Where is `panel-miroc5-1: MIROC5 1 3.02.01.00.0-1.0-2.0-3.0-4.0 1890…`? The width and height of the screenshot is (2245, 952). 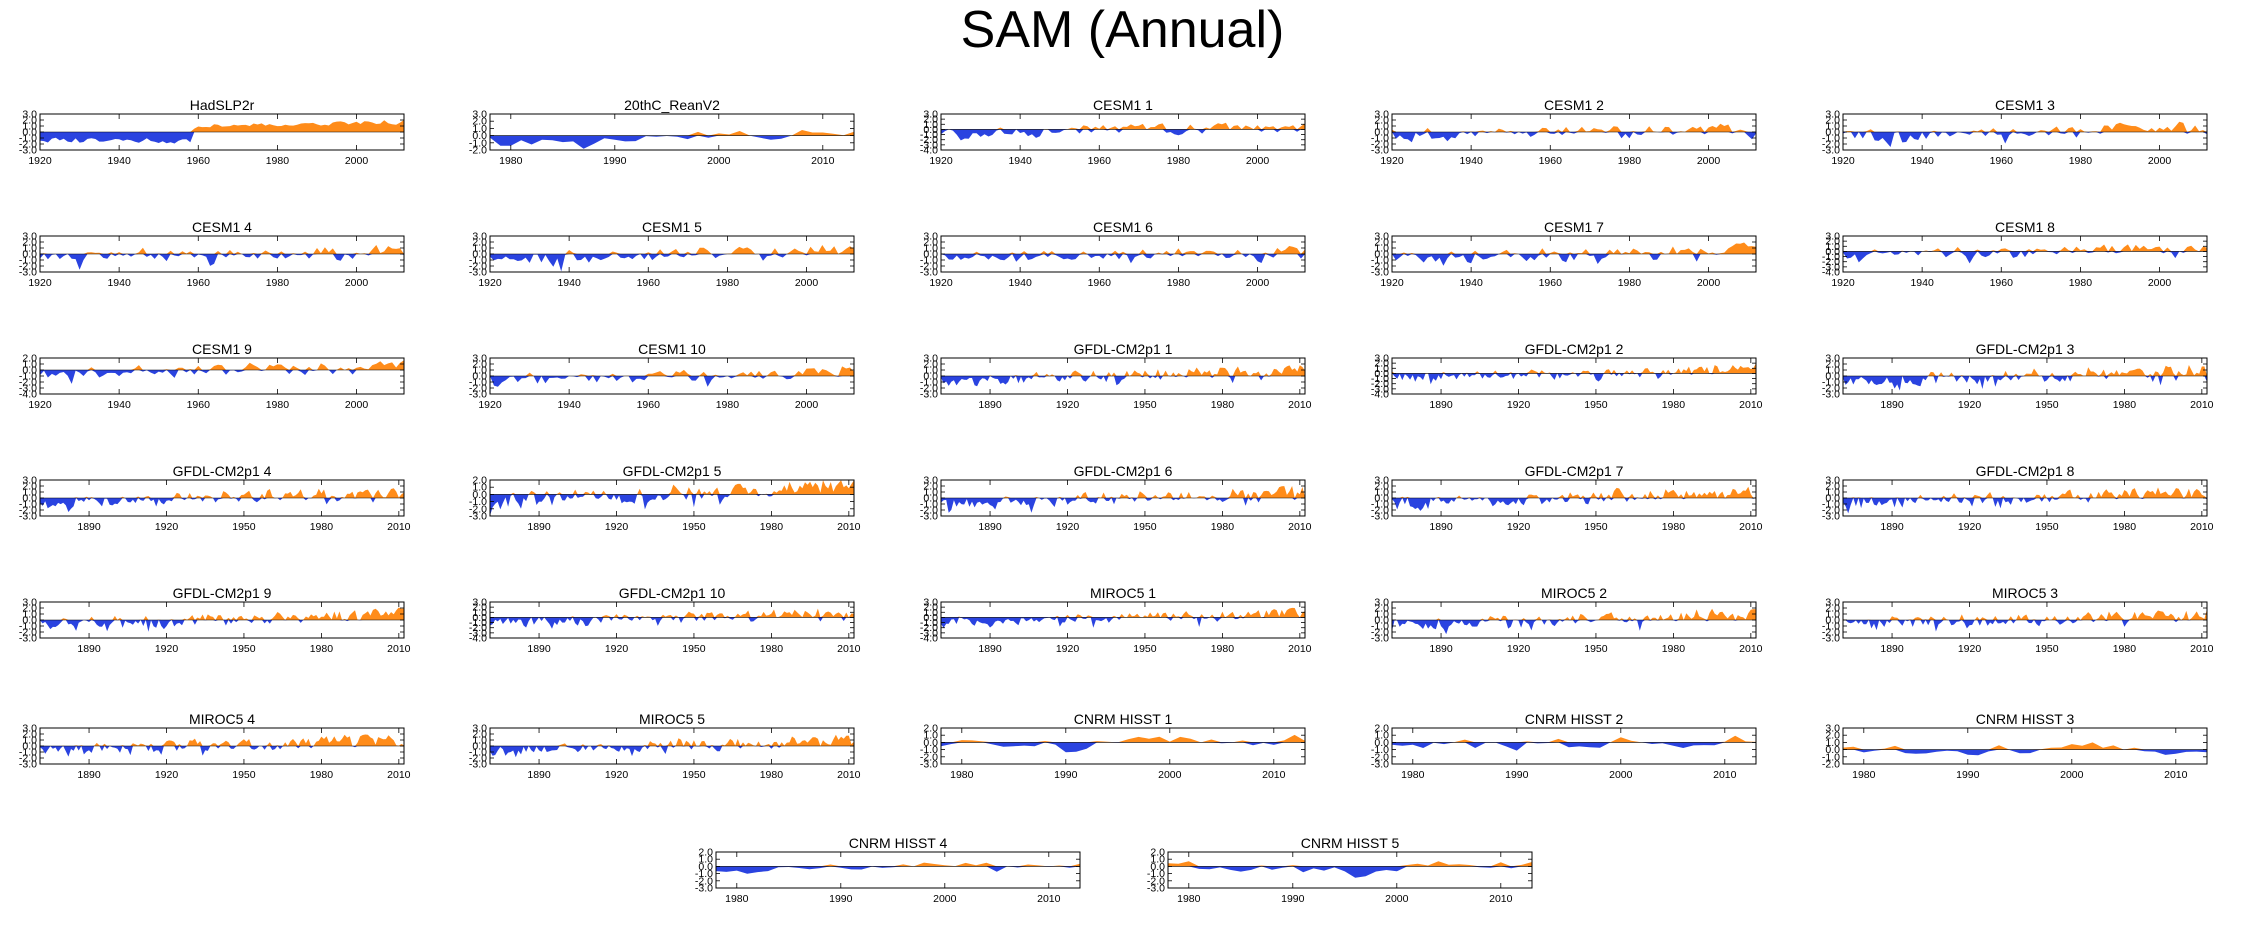
panel-miroc5-1: MIROC5 1 3.02.01.00.0-1.0-2.0-3.0-4.0 1890… is located at coordinates (1116, 620).